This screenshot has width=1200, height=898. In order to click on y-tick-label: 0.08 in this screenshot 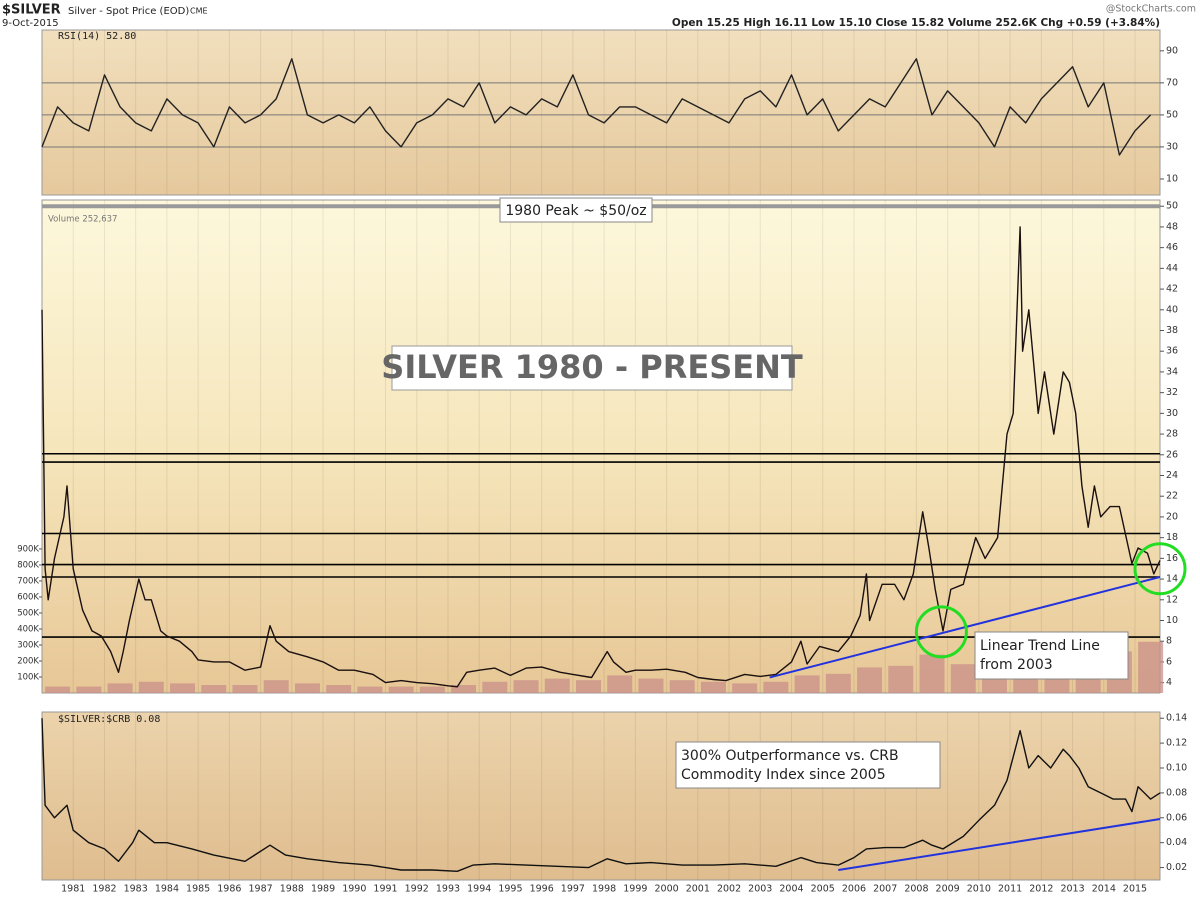, I will do `click(1176, 792)`.